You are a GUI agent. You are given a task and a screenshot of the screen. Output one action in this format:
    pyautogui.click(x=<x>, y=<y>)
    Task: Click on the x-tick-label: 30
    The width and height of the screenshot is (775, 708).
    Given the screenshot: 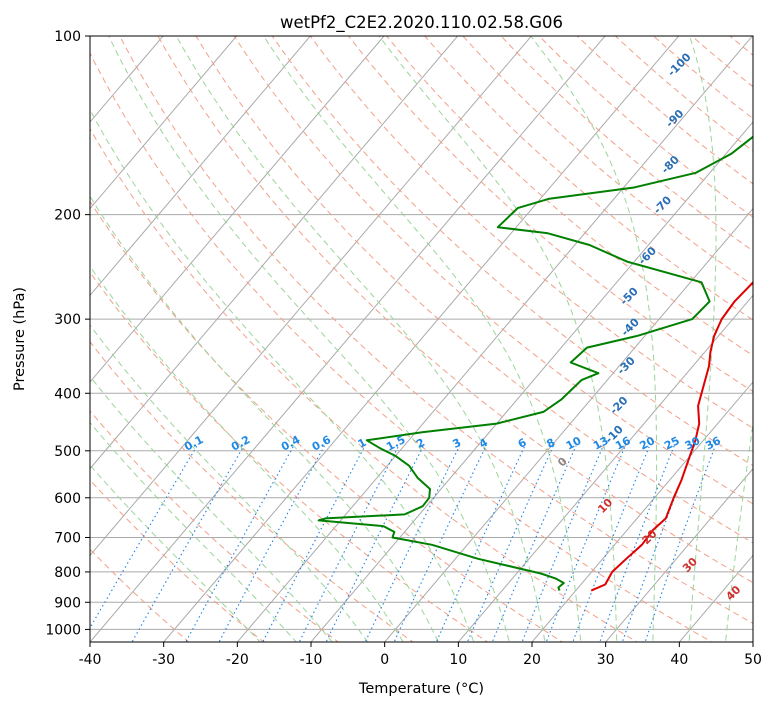 What is the action you would take?
    pyautogui.click(x=606, y=660)
    